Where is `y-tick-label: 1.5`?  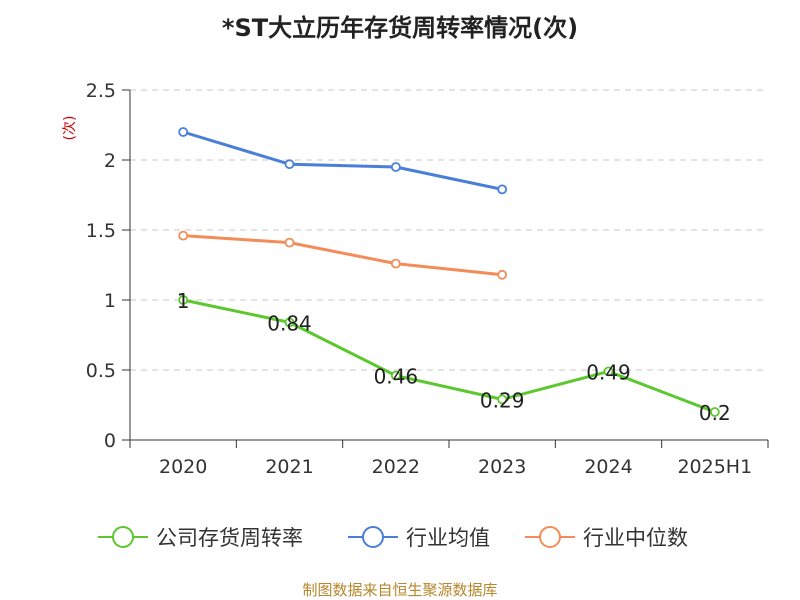
y-tick-label: 1.5 is located at coordinates (101, 231).